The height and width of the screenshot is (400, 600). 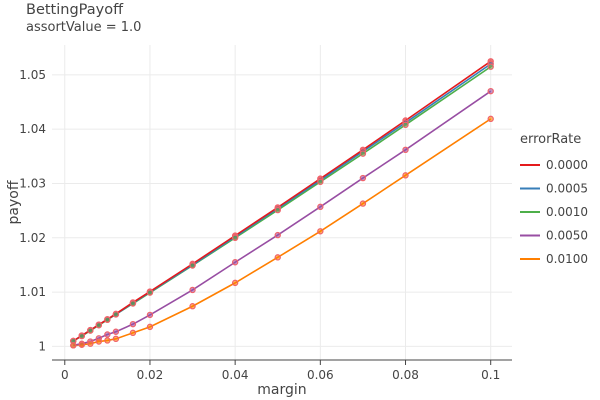 I want to click on y-tick-label: 1.02, so click(x=32, y=238).